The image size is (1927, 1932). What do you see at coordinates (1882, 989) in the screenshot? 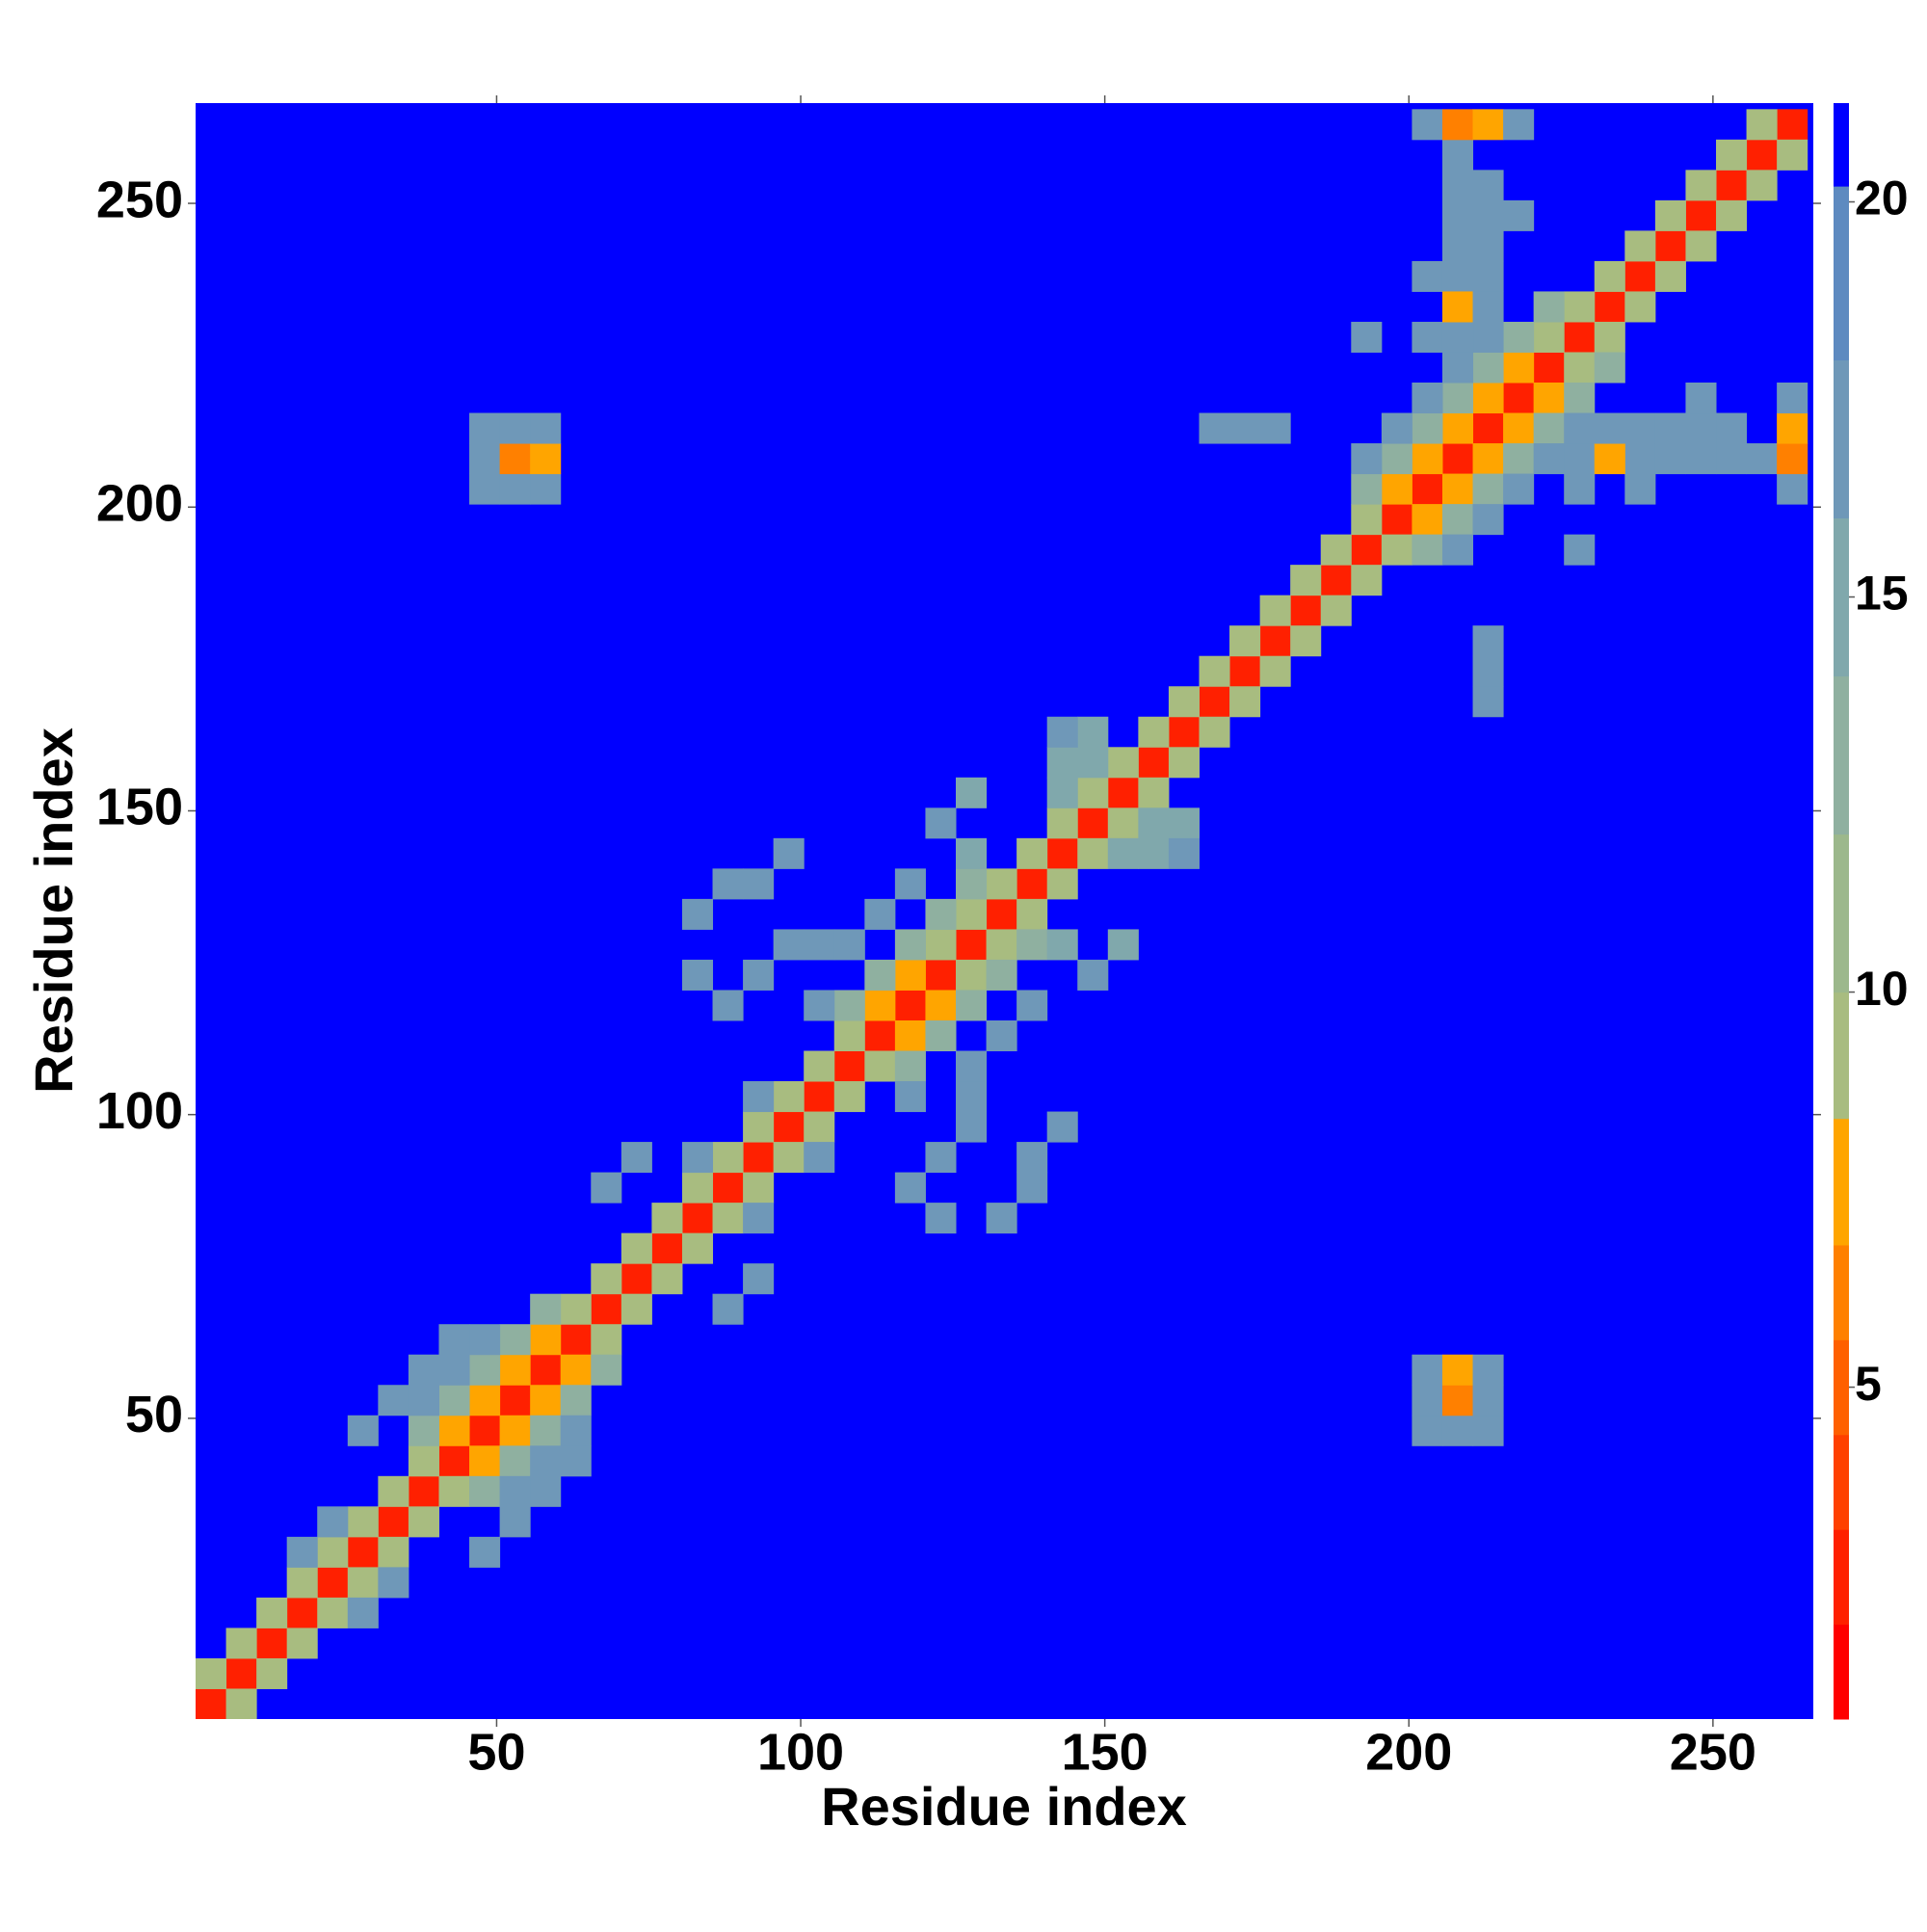
I see `colorbar-tick-label: 10` at bounding box center [1882, 989].